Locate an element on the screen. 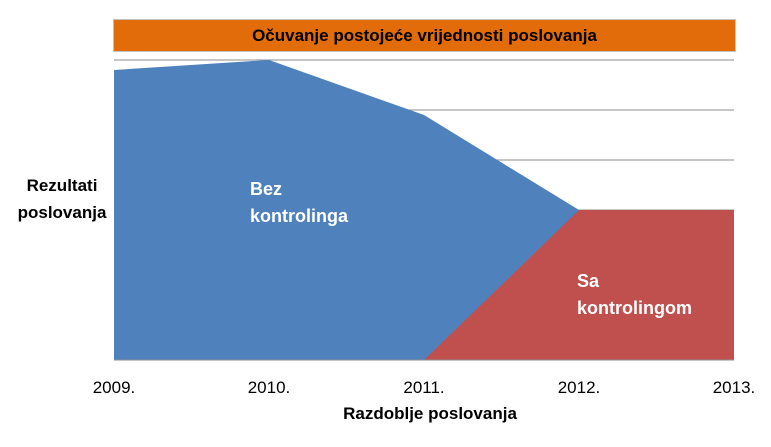 The height and width of the screenshot is (447, 771). area-sa-kontrolingom is located at coordinates (579, 285).